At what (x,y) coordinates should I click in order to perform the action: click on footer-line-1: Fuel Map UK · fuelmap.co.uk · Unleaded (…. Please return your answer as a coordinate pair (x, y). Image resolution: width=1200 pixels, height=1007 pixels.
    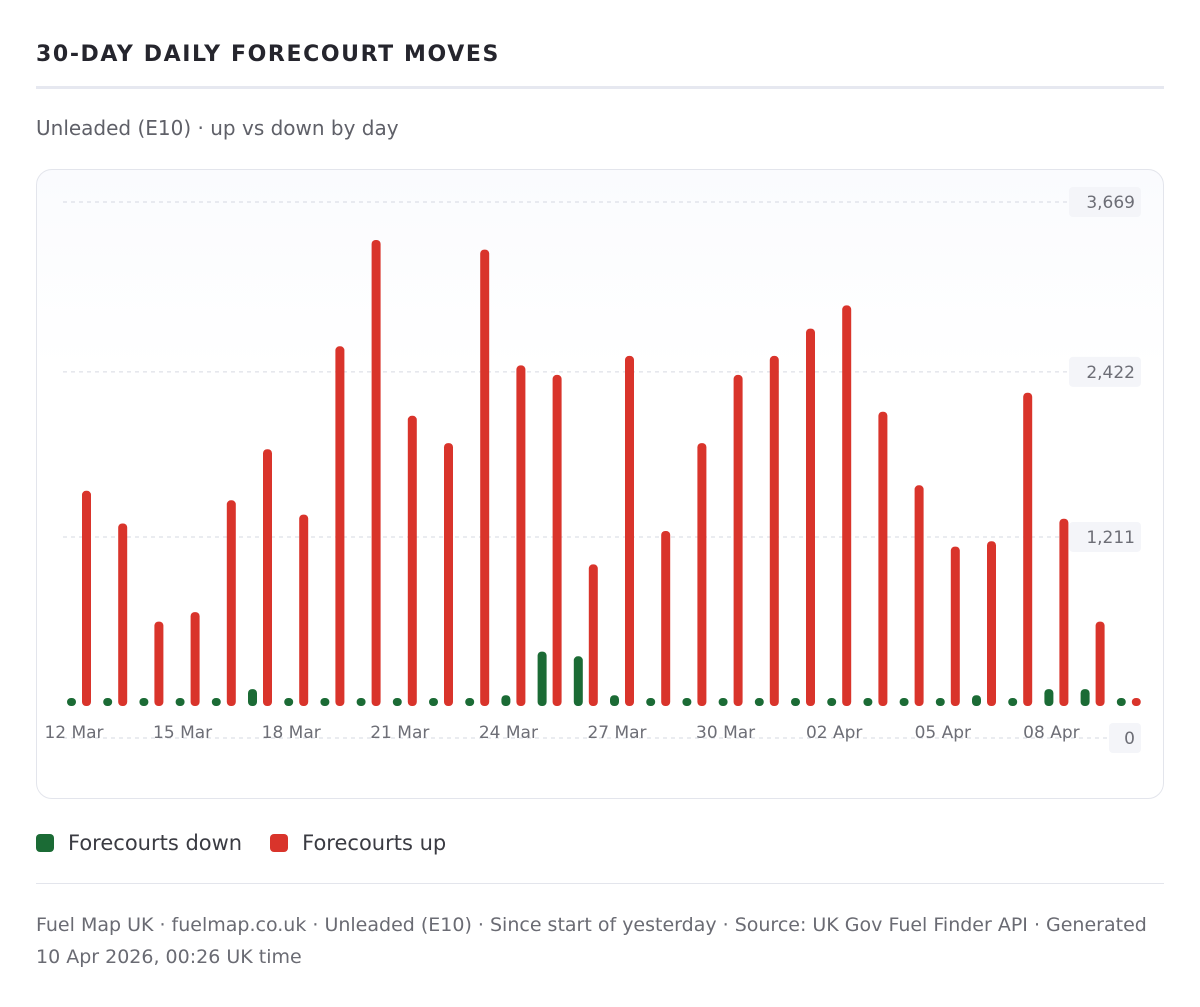
    Looking at the image, I should click on (591, 925).